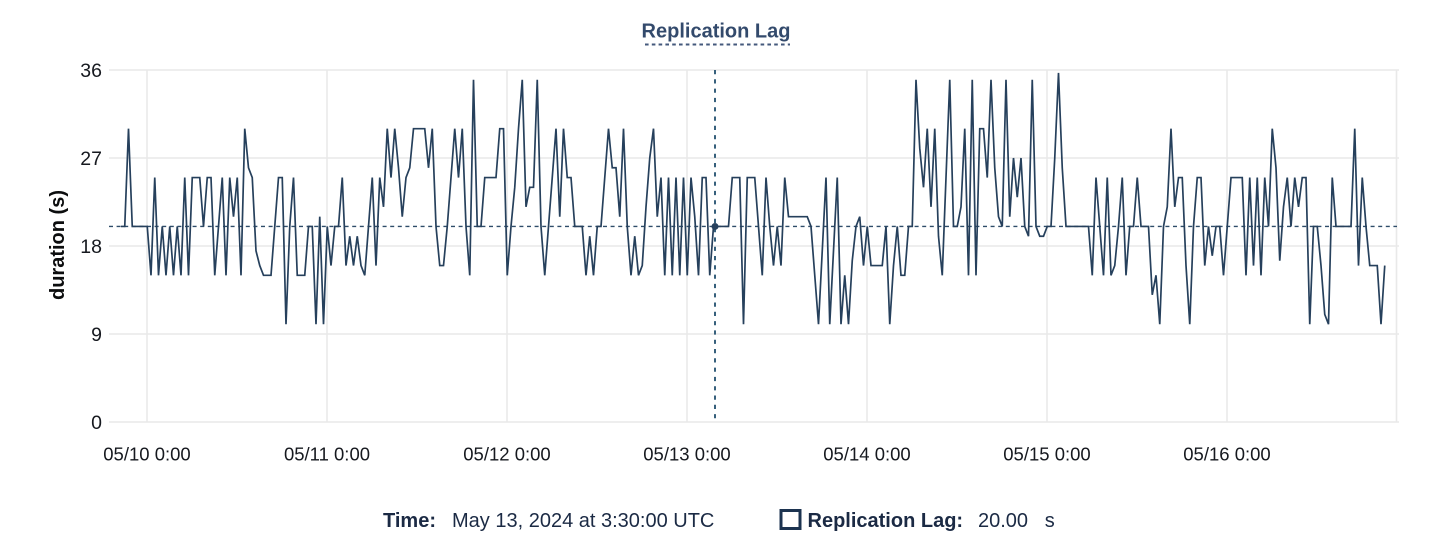  What do you see at coordinates (146, 454) in the screenshot?
I see `svg-text: 05/10 0:00` at bounding box center [146, 454].